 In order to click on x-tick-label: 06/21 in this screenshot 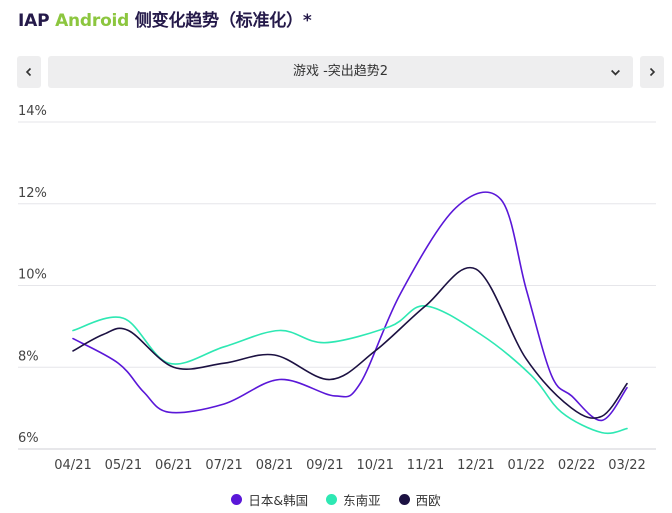, I will do `click(173, 465)`.